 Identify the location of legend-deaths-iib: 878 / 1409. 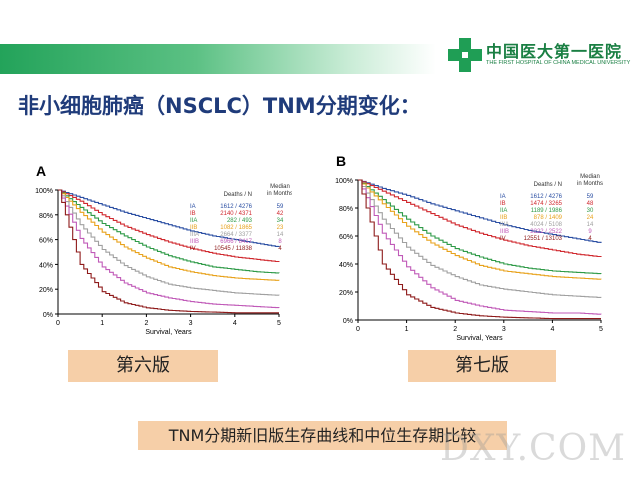
(548, 218).